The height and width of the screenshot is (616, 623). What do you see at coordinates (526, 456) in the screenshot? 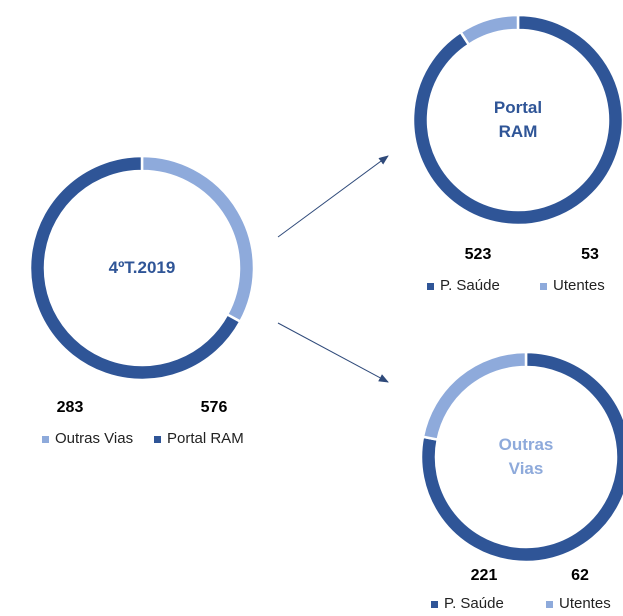
I see `center-title: Outras Vias` at bounding box center [526, 456].